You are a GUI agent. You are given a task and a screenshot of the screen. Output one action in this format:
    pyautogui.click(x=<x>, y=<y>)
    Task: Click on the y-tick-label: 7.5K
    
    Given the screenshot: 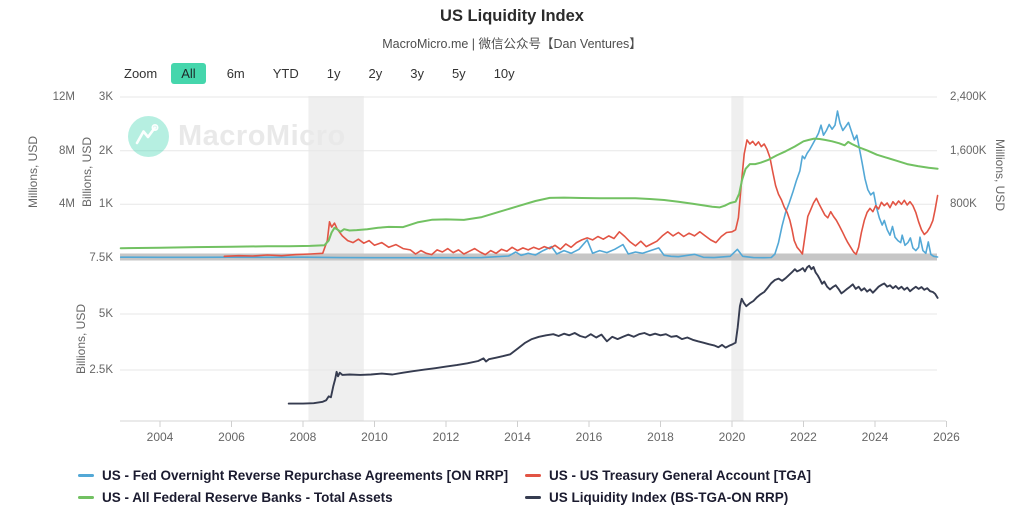 What is the action you would take?
    pyautogui.click(x=101, y=258)
    